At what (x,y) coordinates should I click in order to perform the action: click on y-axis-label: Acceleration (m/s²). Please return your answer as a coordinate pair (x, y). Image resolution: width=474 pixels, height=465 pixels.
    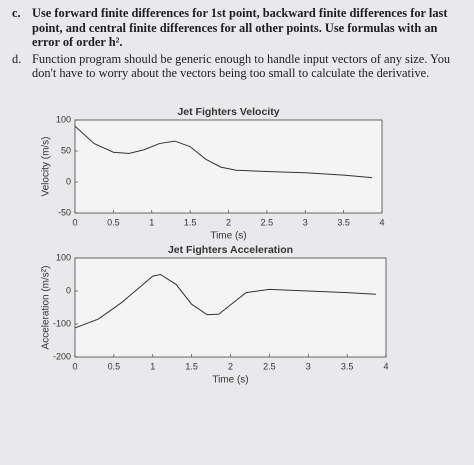
    Looking at the image, I should click on (46, 308).